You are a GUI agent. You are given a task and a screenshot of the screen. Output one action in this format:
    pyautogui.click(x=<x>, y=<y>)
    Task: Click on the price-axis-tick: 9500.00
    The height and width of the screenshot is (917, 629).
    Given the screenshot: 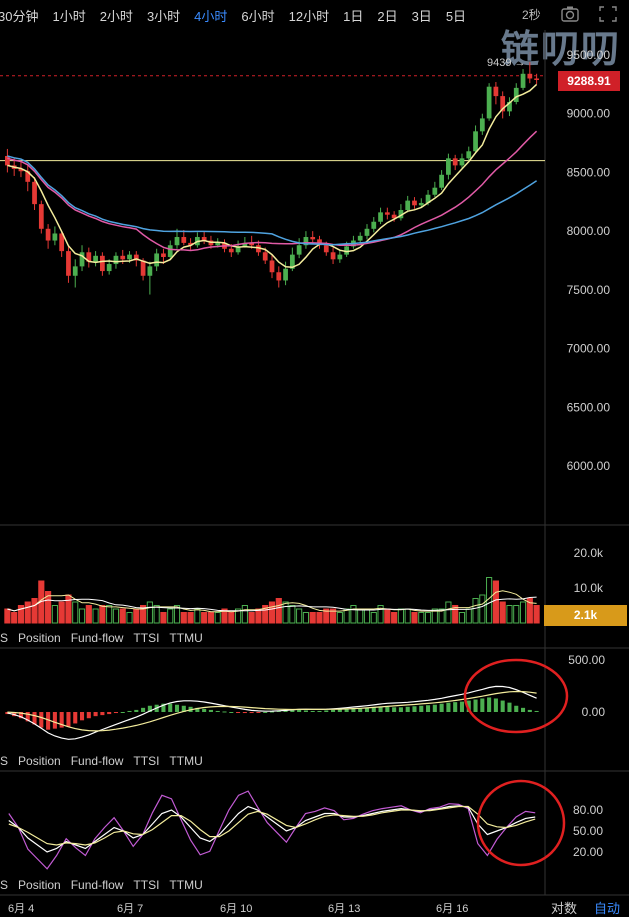 What is the action you would take?
    pyautogui.click(x=589, y=55)
    